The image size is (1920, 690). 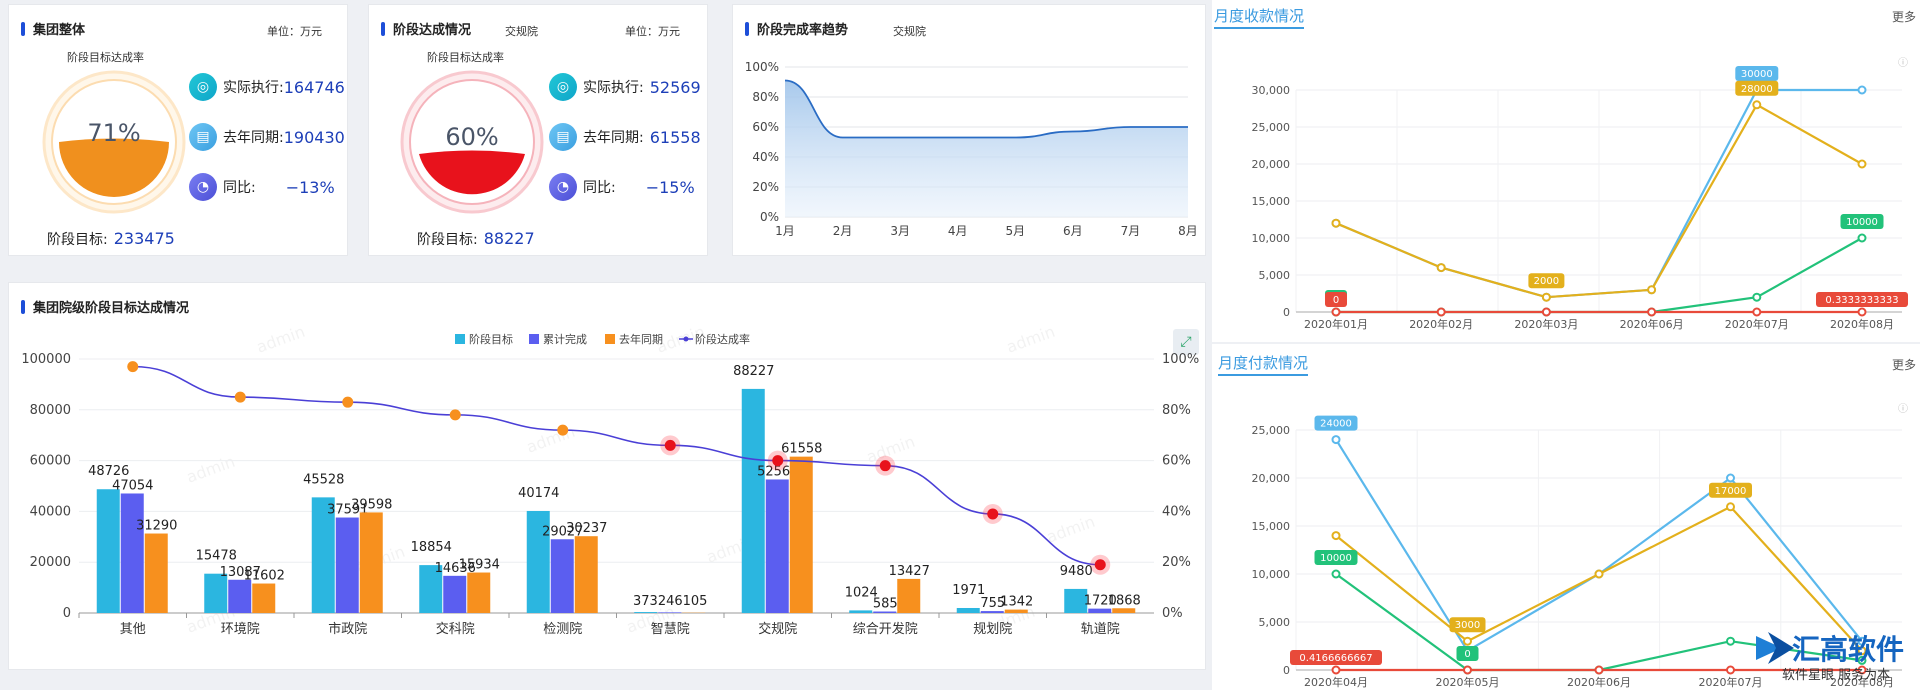 What do you see at coordinates (1904, 365) in the screenshot?
I see `payments-more-link: 更多` at bounding box center [1904, 365].